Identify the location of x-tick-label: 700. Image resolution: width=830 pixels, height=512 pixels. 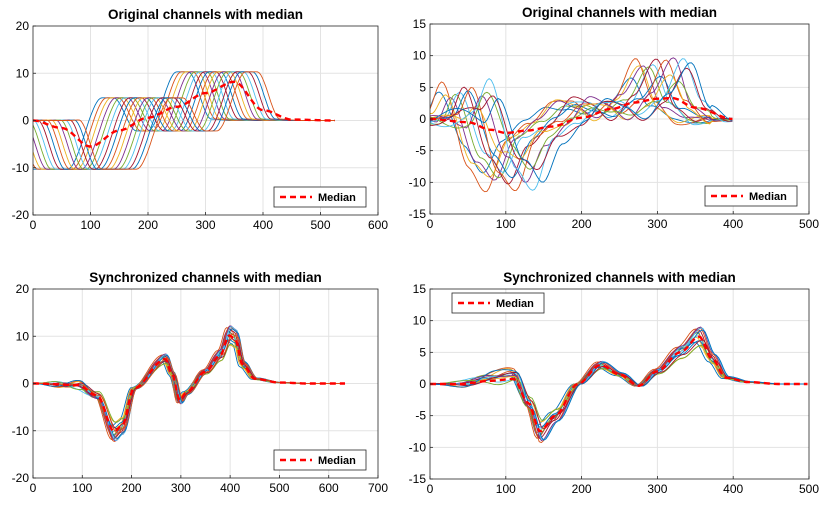
(378, 488).